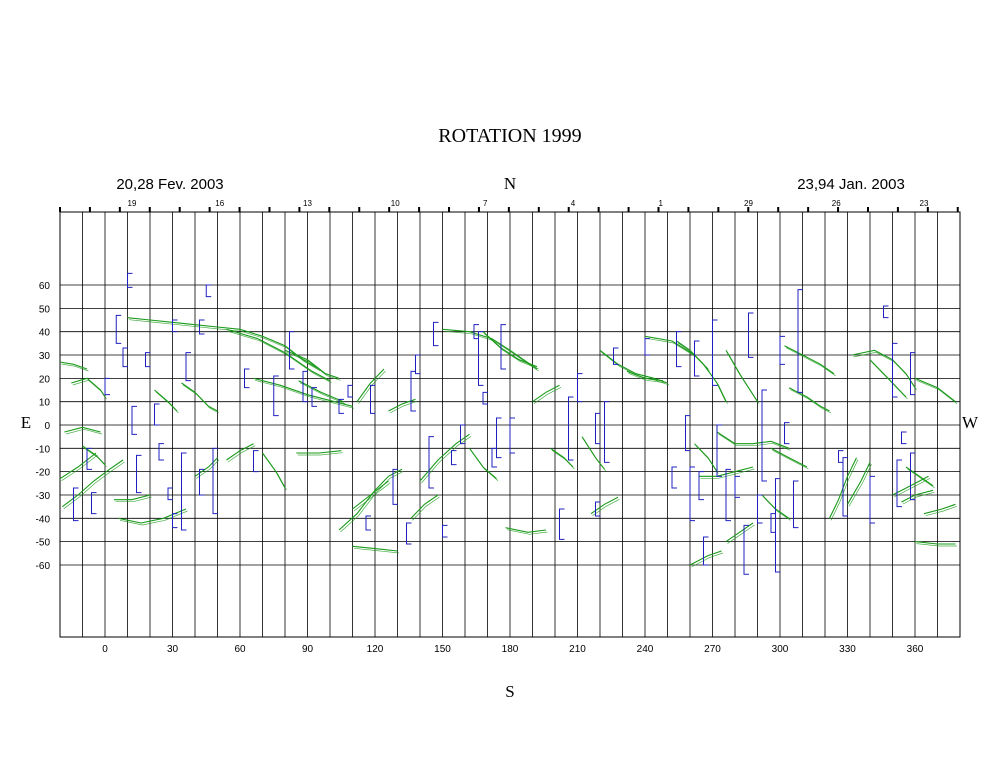 The height and width of the screenshot is (770, 990). I want to click on y-tick-label: 30, so click(45, 356).